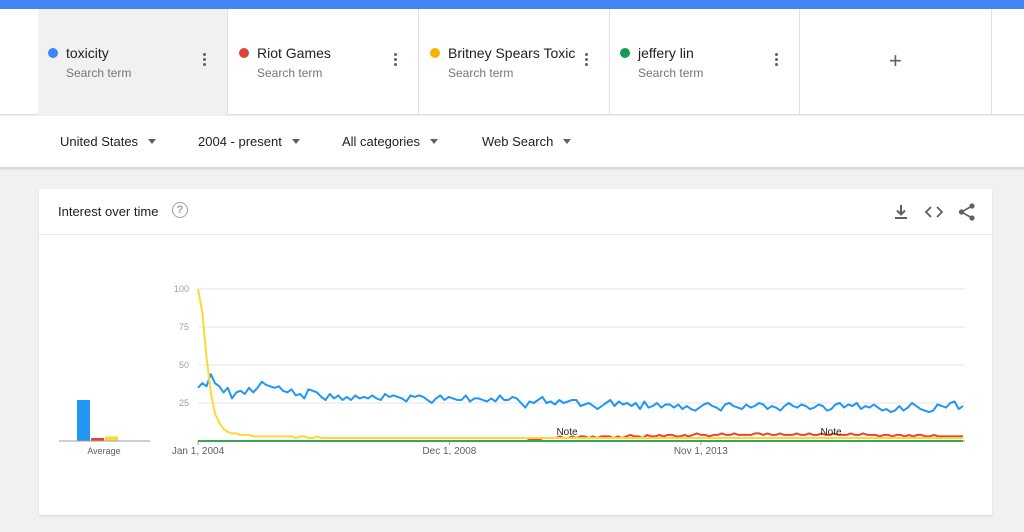 The width and height of the screenshot is (1024, 532). I want to click on time-range-dropdown: 2004 - present, so click(249, 141).